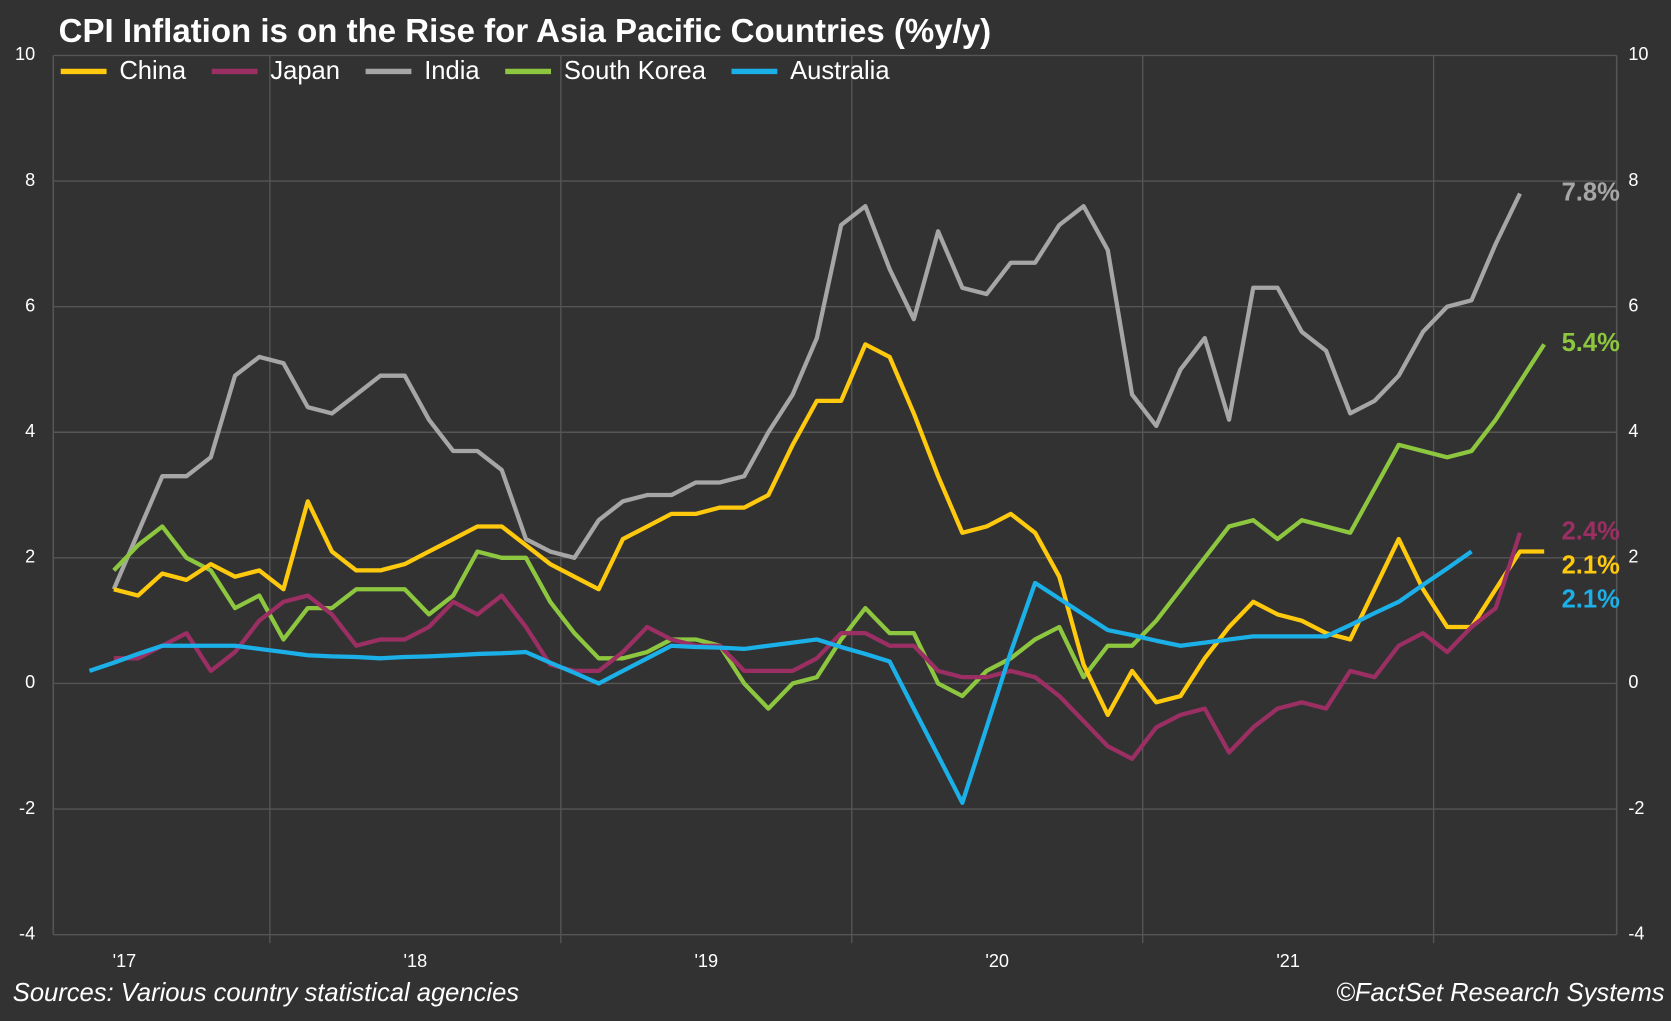  What do you see at coordinates (30, 180) in the screenshot?
I see `y-tick-label: 8` at bounding box center [30, 180].